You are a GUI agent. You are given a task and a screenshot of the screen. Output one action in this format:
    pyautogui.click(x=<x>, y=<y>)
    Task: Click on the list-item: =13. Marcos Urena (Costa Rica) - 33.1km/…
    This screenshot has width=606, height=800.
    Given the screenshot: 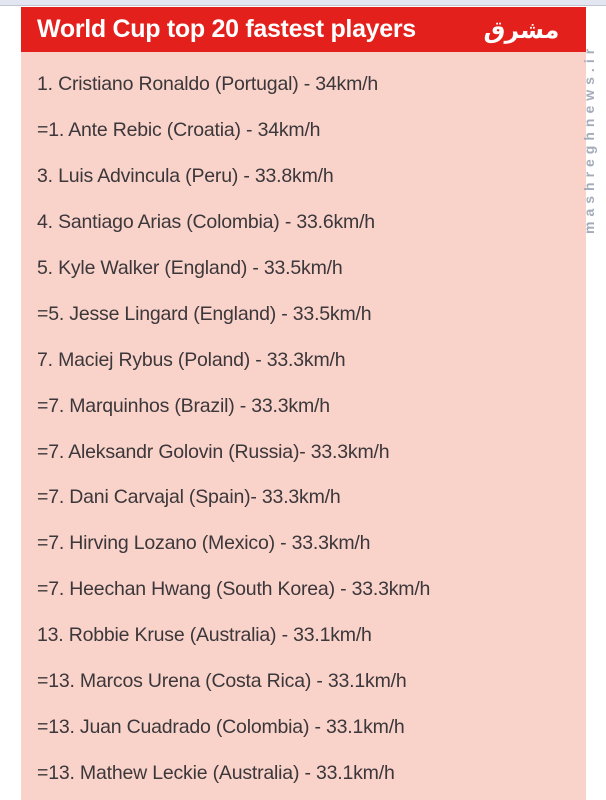 What is the action you would take?
    pyautogui.click(x=222, y=681)
    